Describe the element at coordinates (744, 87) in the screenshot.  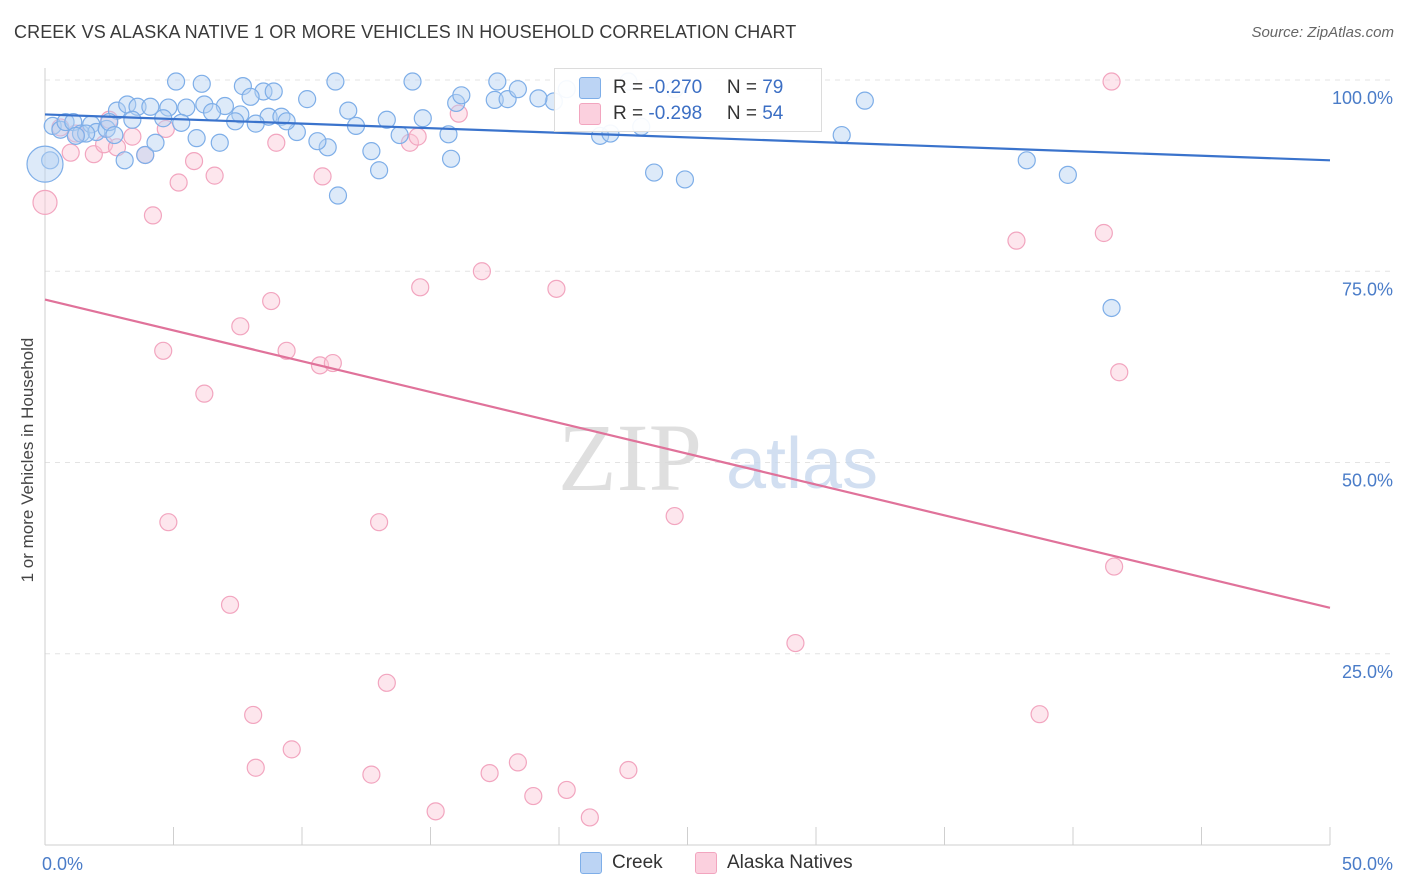
I see `legend-n-label-creek: N =` at that location.